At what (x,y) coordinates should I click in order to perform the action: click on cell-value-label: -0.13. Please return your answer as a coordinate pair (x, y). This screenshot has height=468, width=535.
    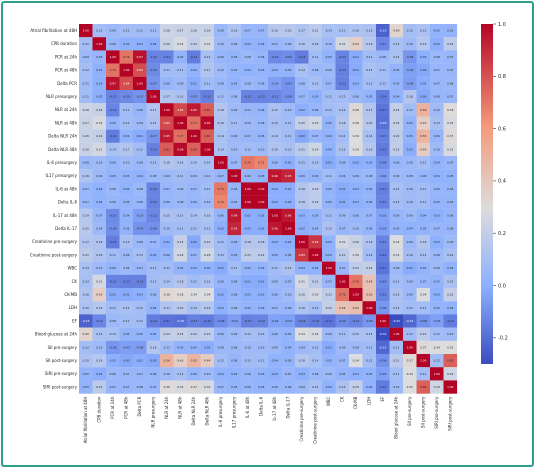
    Looking at the image, I should click on (382, 136).